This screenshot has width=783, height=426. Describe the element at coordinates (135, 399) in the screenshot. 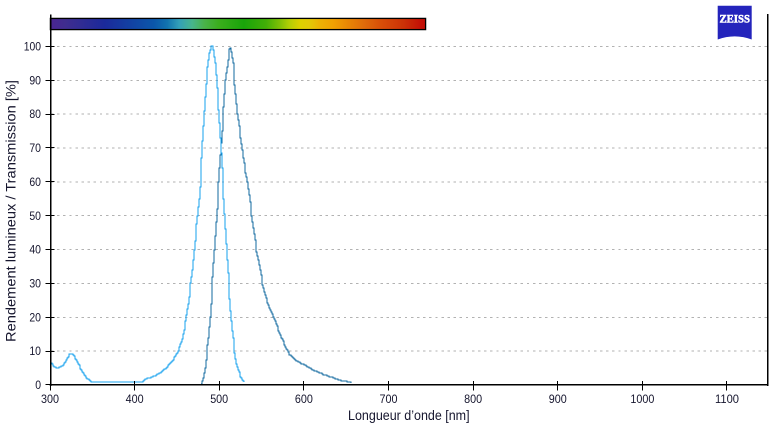

I see `svg-text: 400` at that location.